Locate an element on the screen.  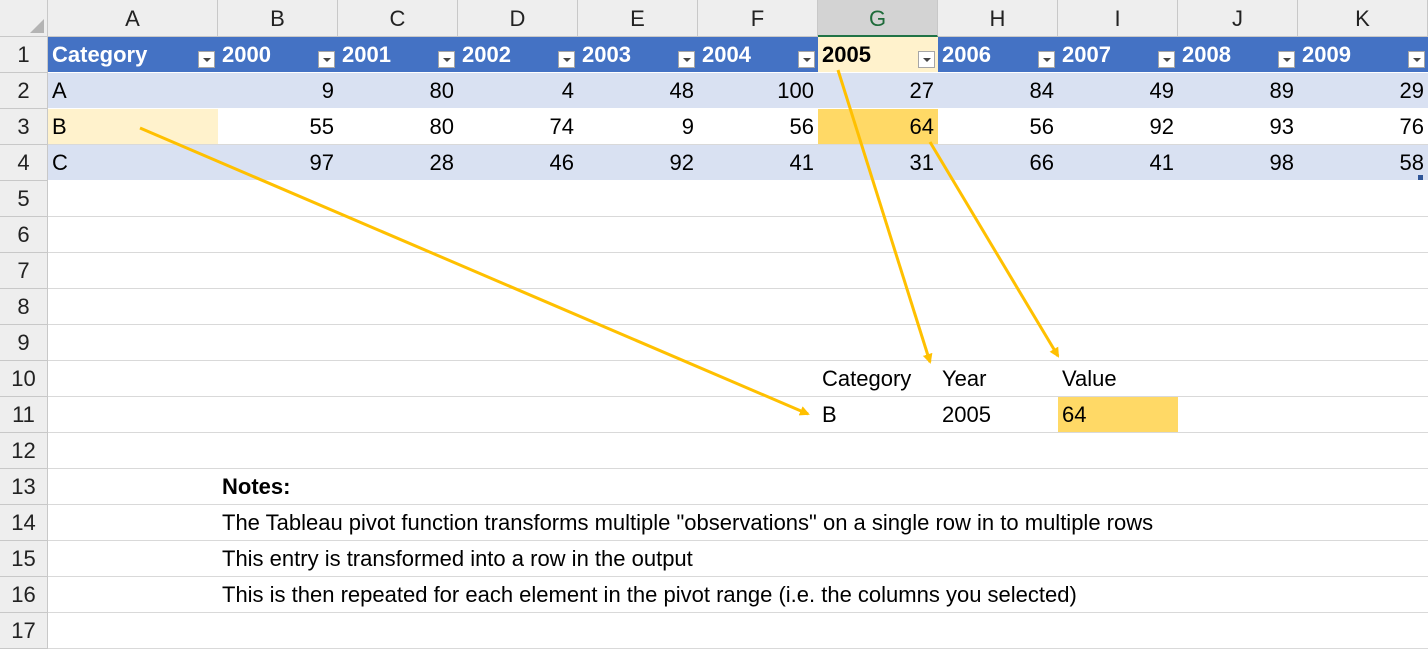
table-value-cell: 97 is located at coordinates (278, 163).